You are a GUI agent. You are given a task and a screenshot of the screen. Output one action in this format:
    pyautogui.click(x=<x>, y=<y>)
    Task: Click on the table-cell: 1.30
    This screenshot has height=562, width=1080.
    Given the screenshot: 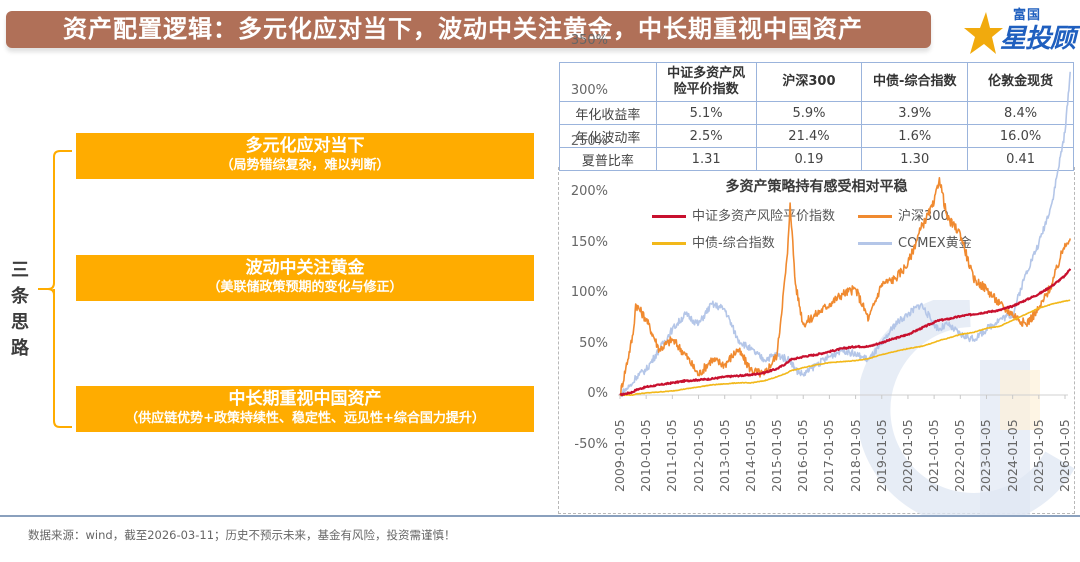 What is the action you would take?
    pyautogui.click(x=915, y=159)
    